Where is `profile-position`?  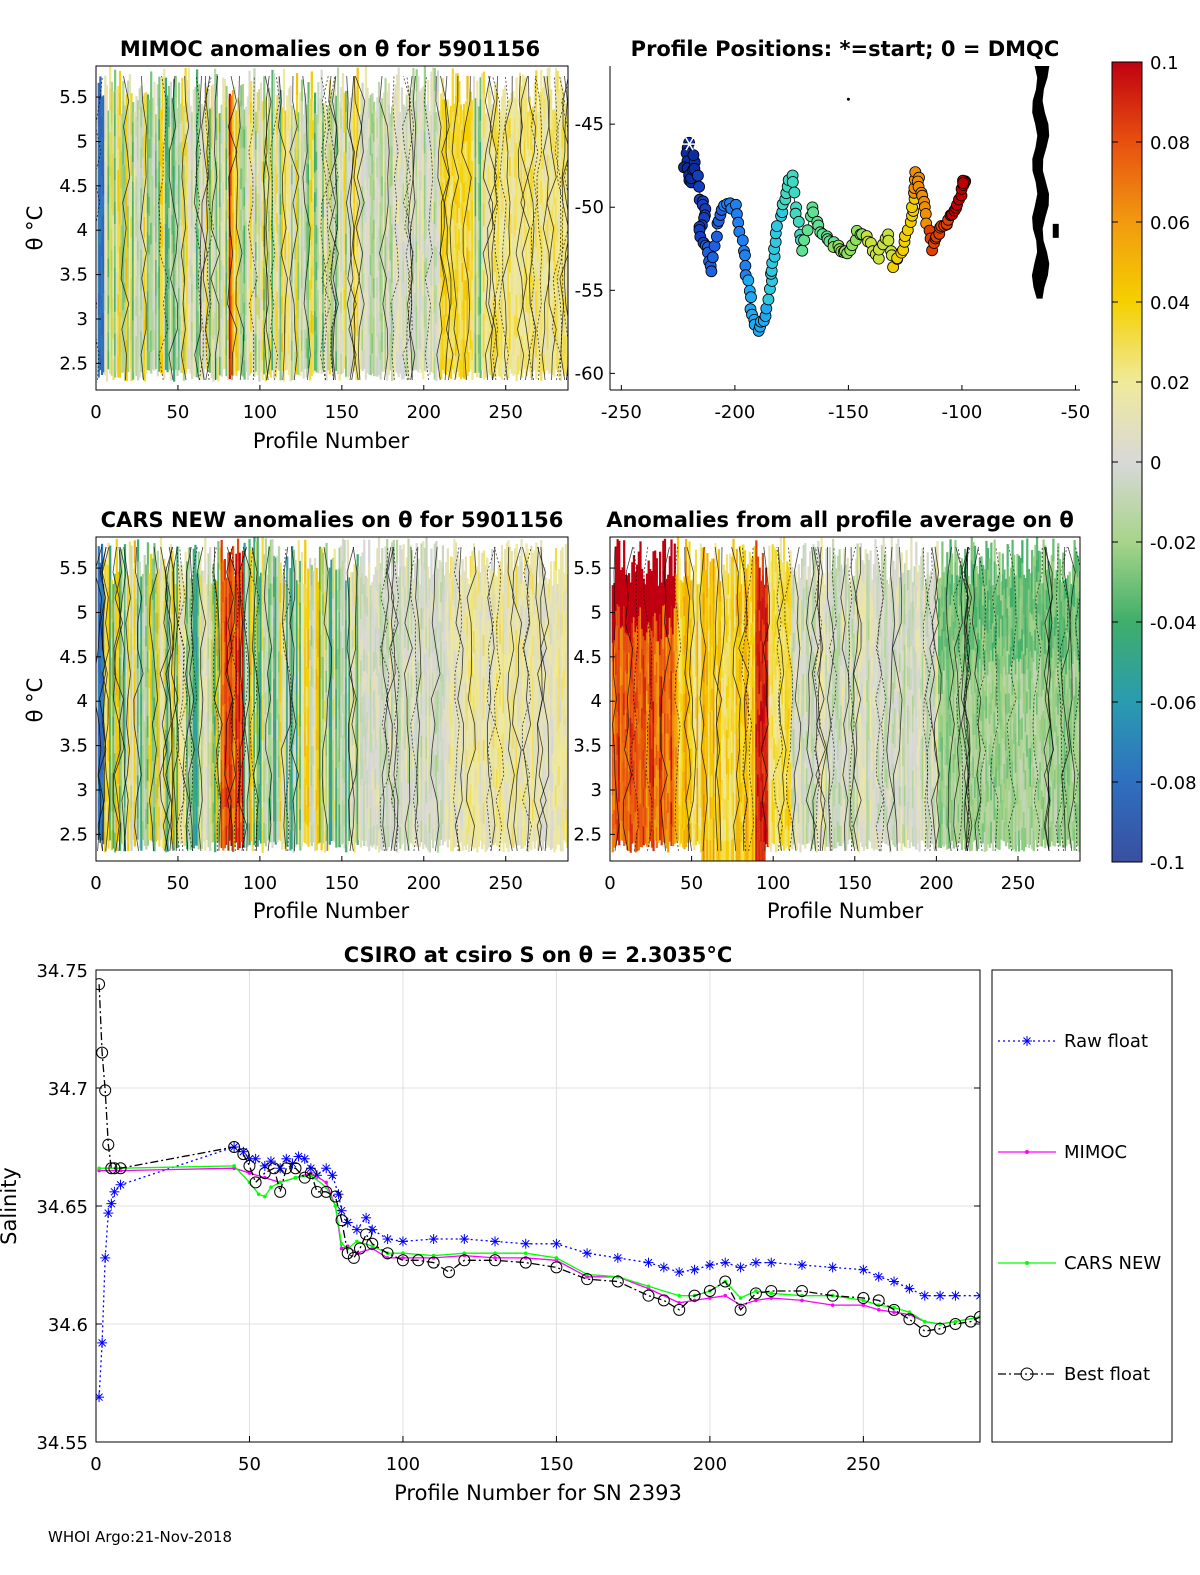 profile-position is located at coordinates (768, 299).